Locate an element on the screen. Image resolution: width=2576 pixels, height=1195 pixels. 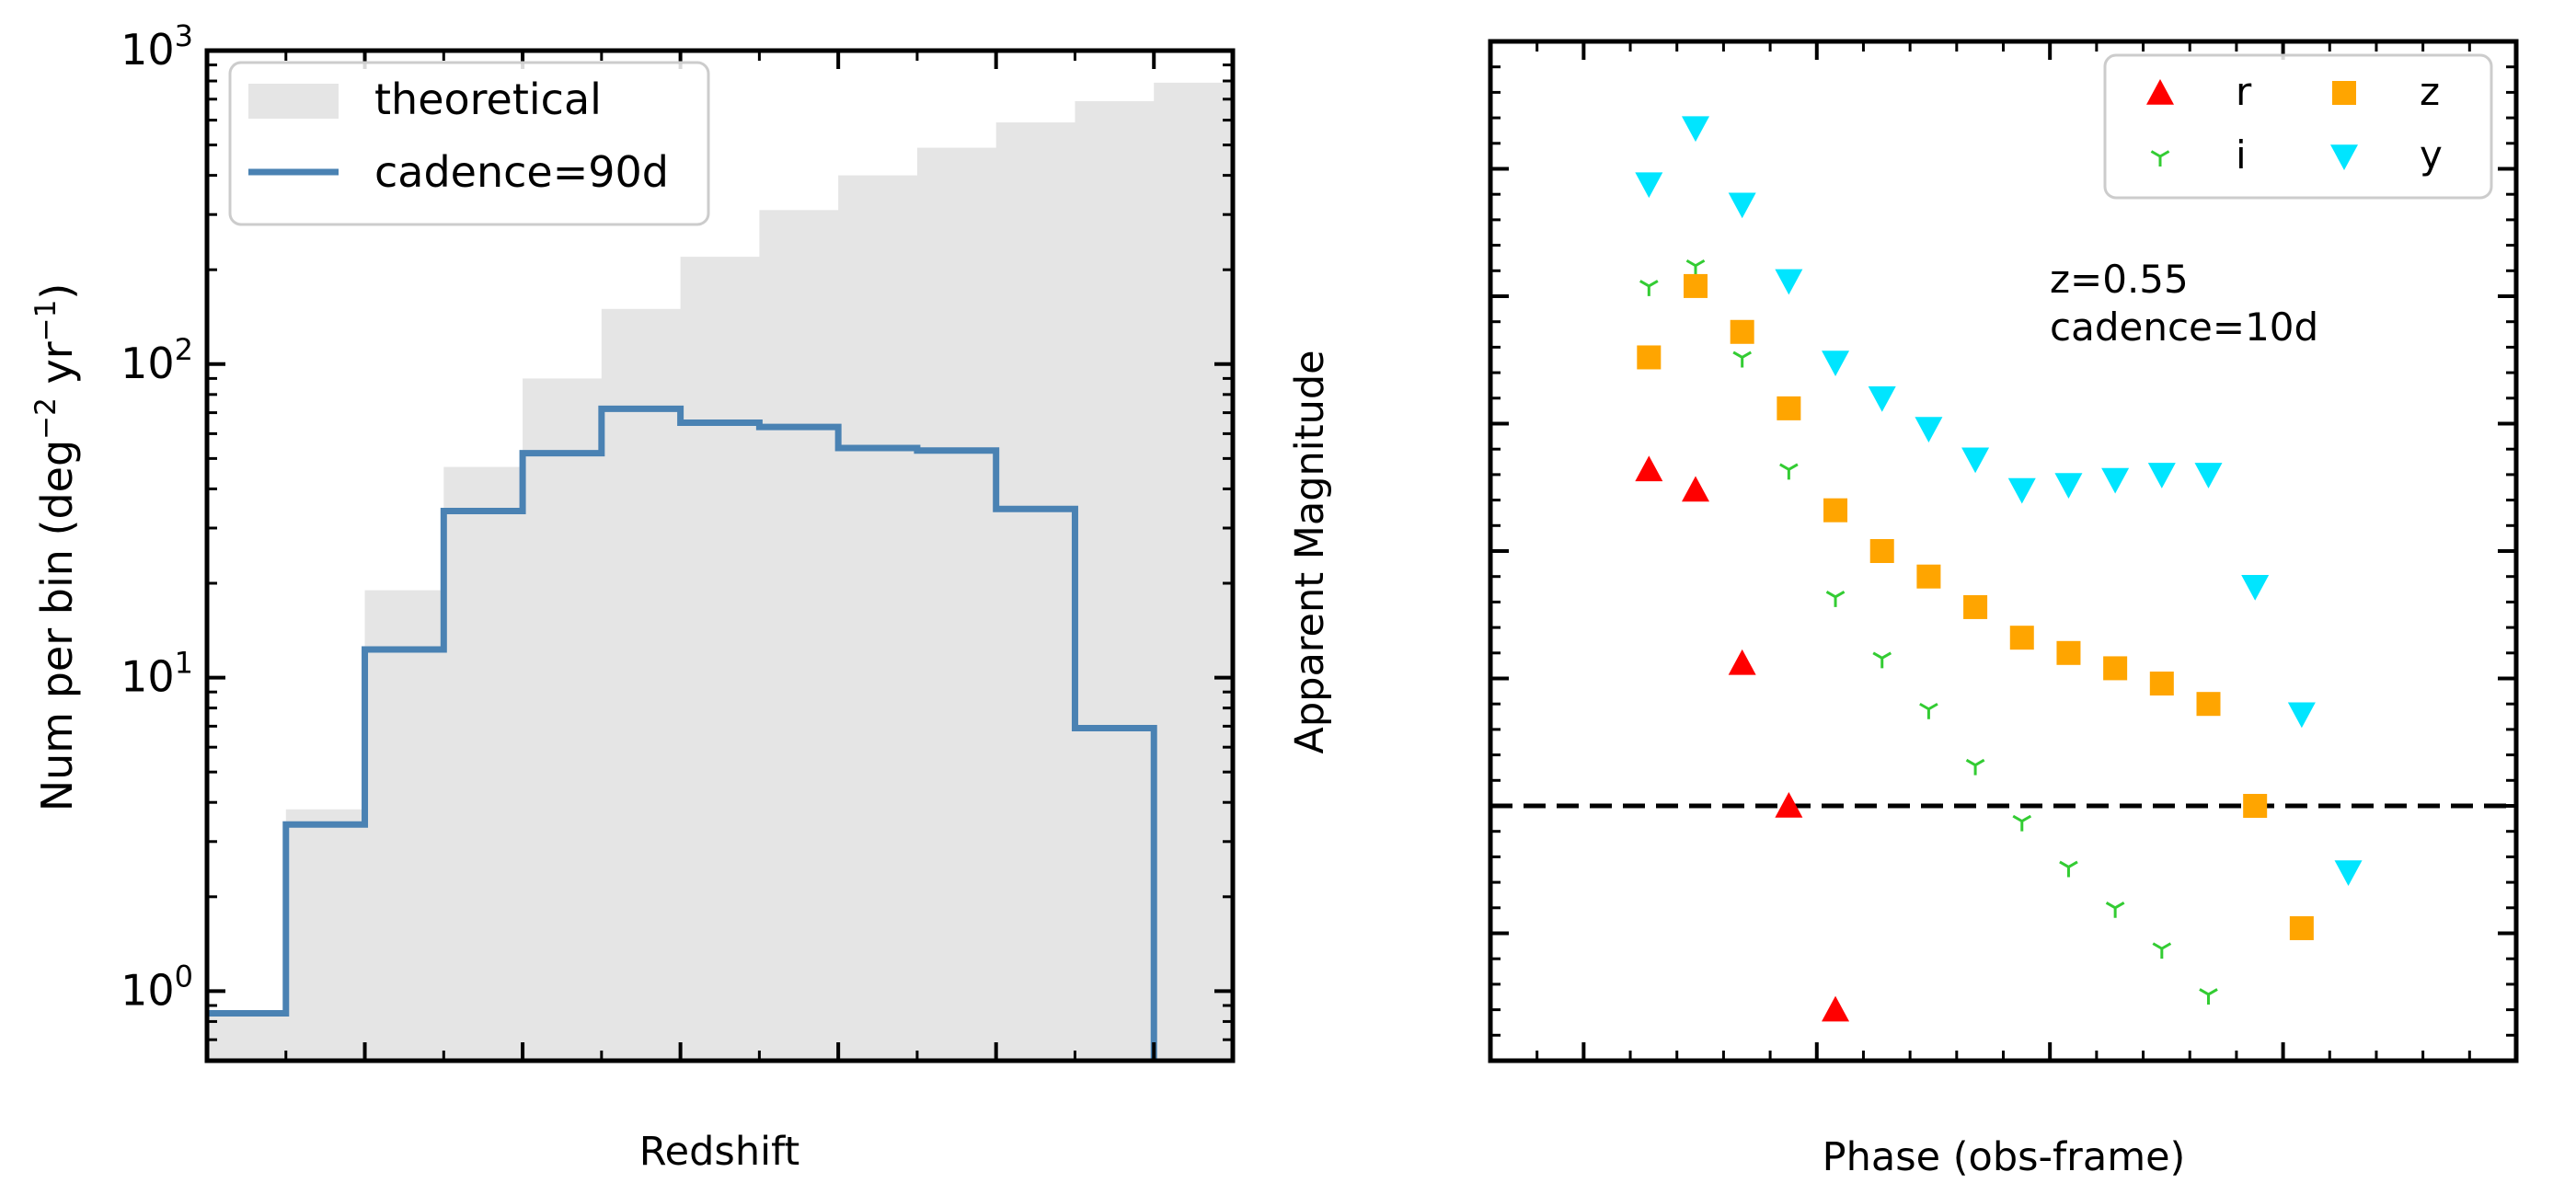
y-tick-label: 10⁰ is located at coordinates (157, 987).